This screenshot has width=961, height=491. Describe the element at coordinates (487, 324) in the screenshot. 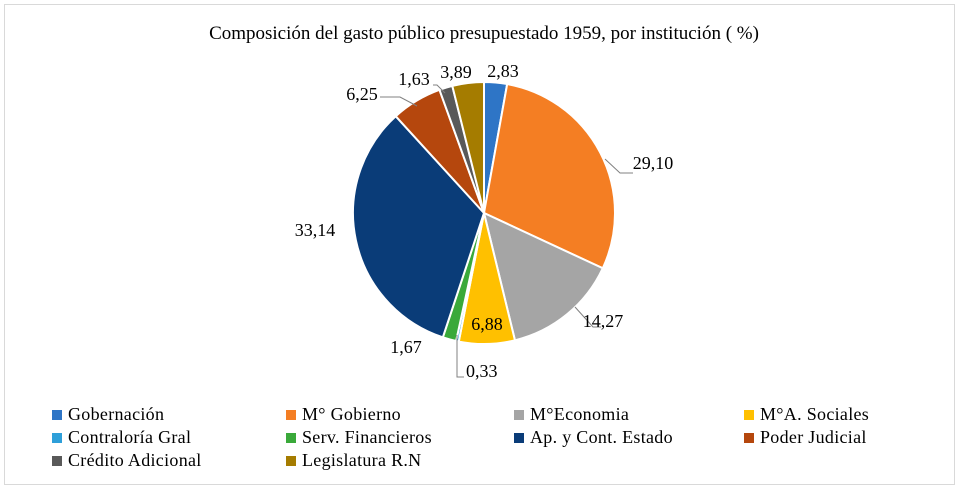

I see `data-label-m-a-sociales: 6,88` at that location.